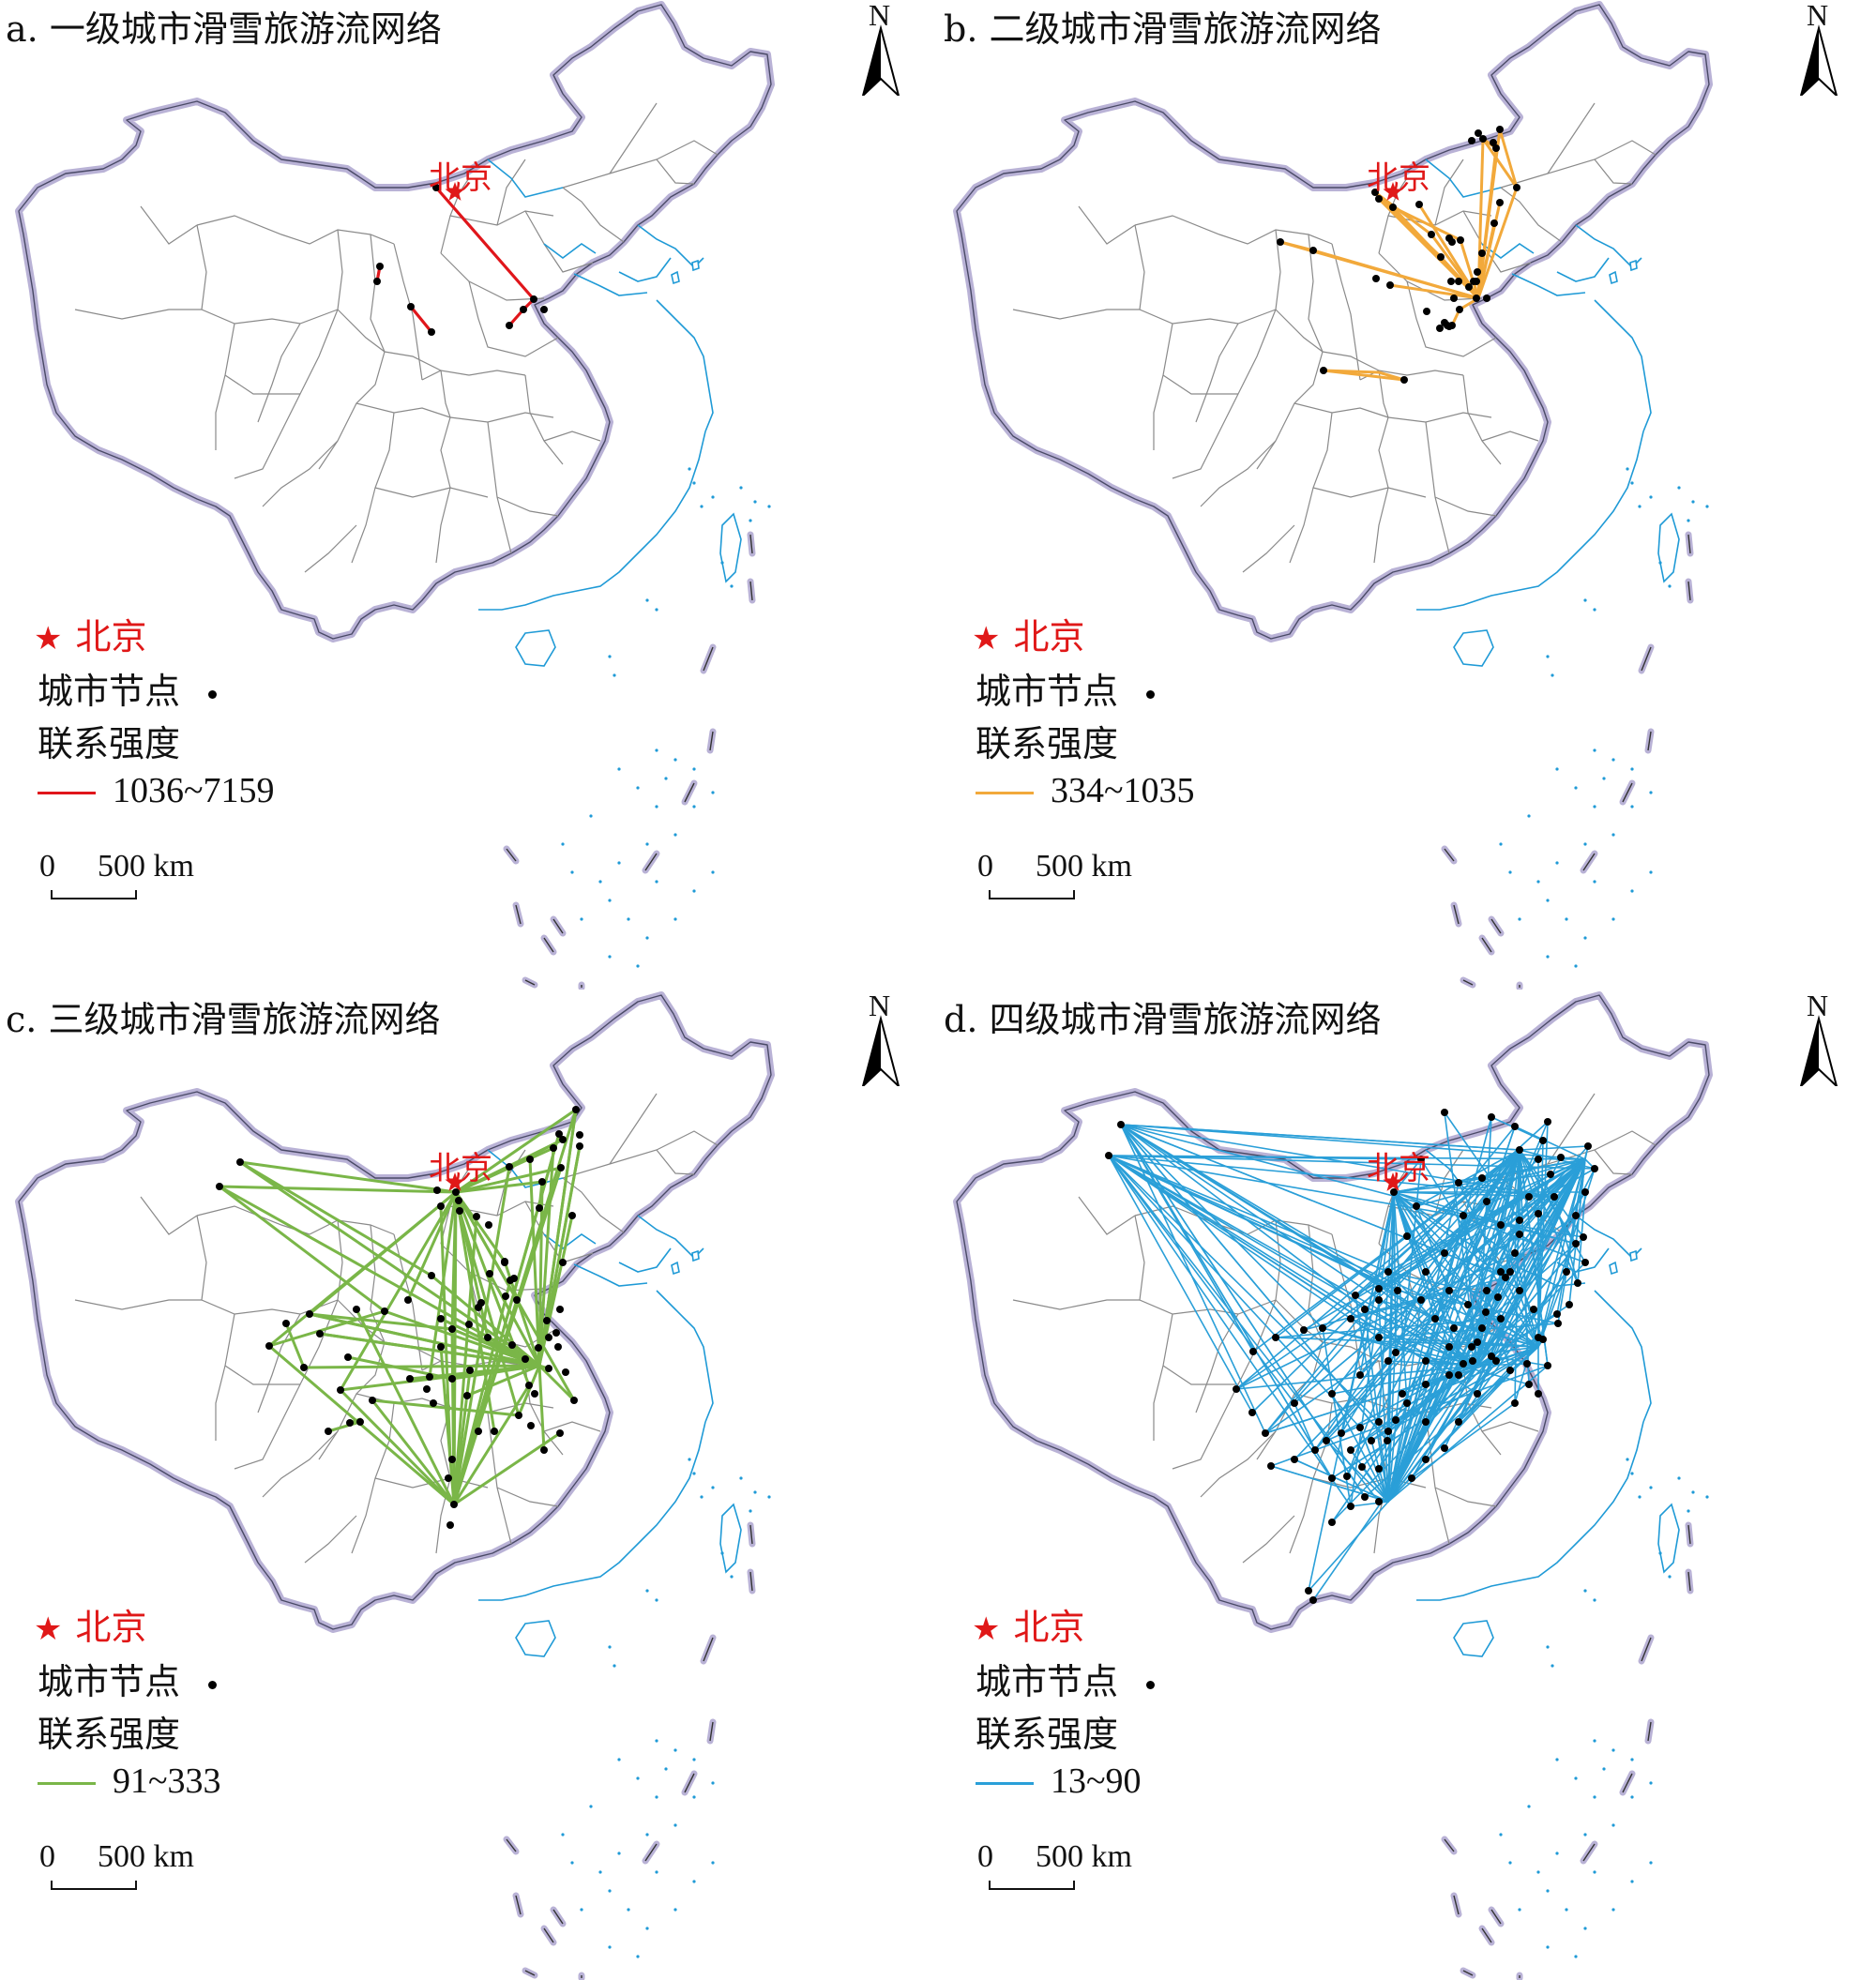 The image size is (1876, 1980). Describe the element at coordinates (1151, 694) in the screenshot. I see `dot-icon` at that location.